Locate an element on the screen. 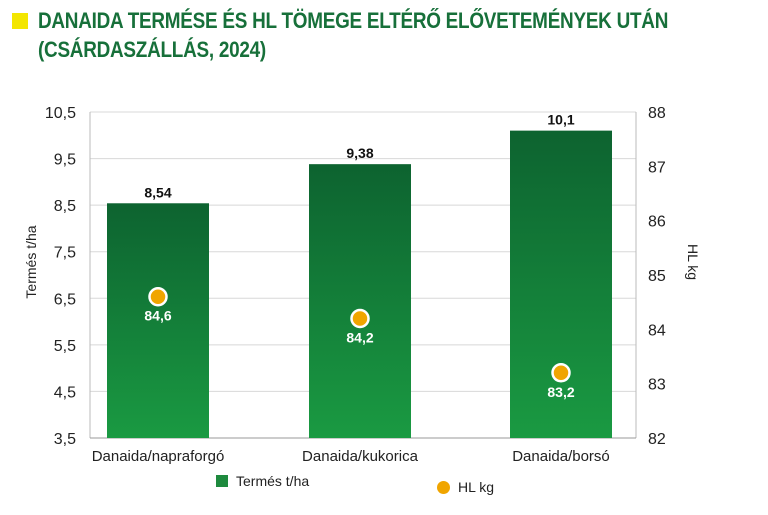 The width and height of the screenshot is (768, 515). title-marker is located at coordinates (20, 21).